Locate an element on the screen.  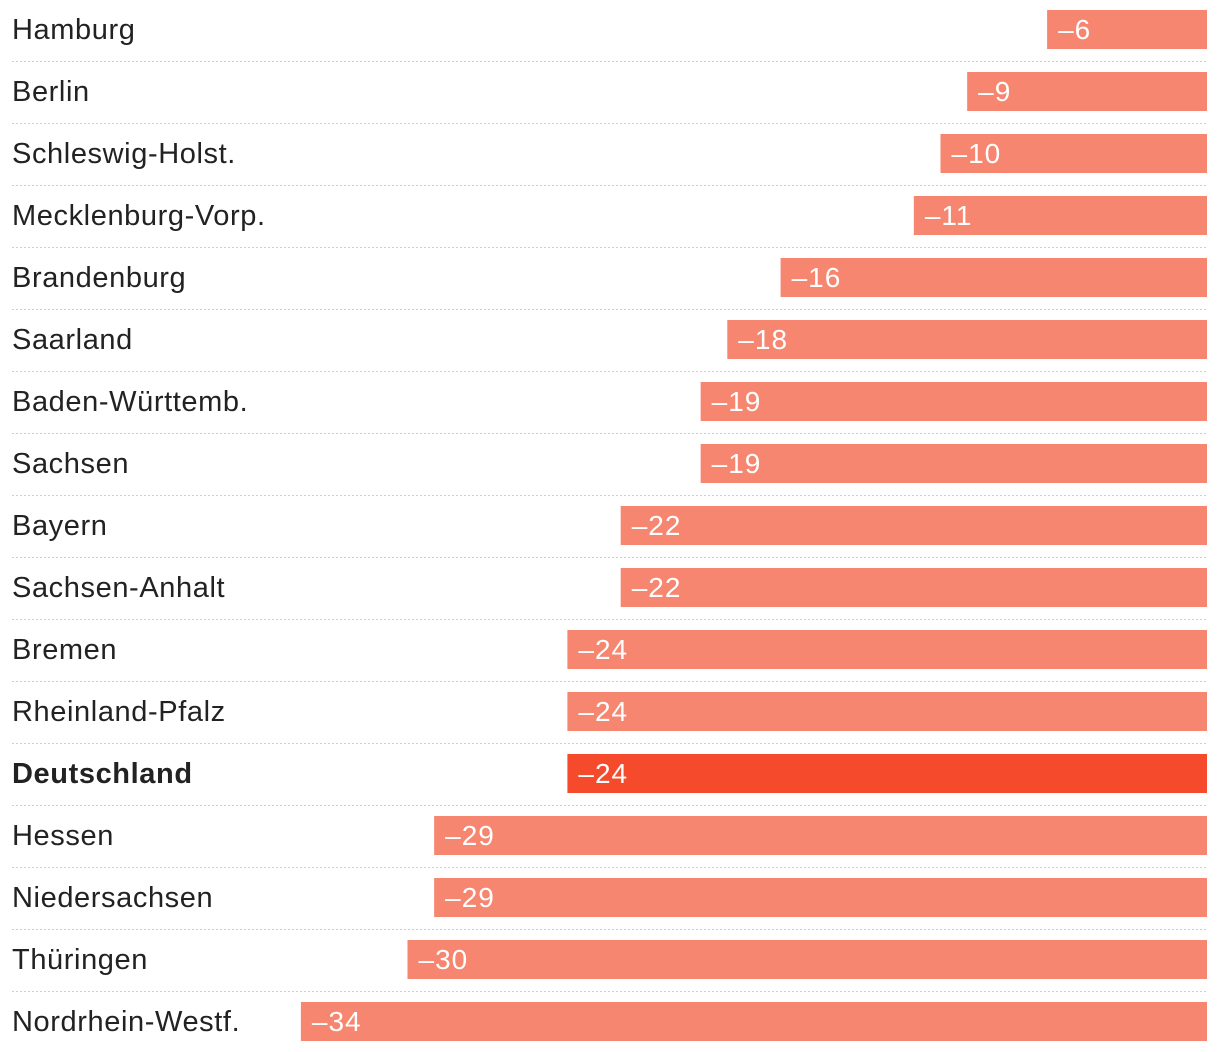
category-label: Baden-Württemb. is located at coordinates (130, 402).